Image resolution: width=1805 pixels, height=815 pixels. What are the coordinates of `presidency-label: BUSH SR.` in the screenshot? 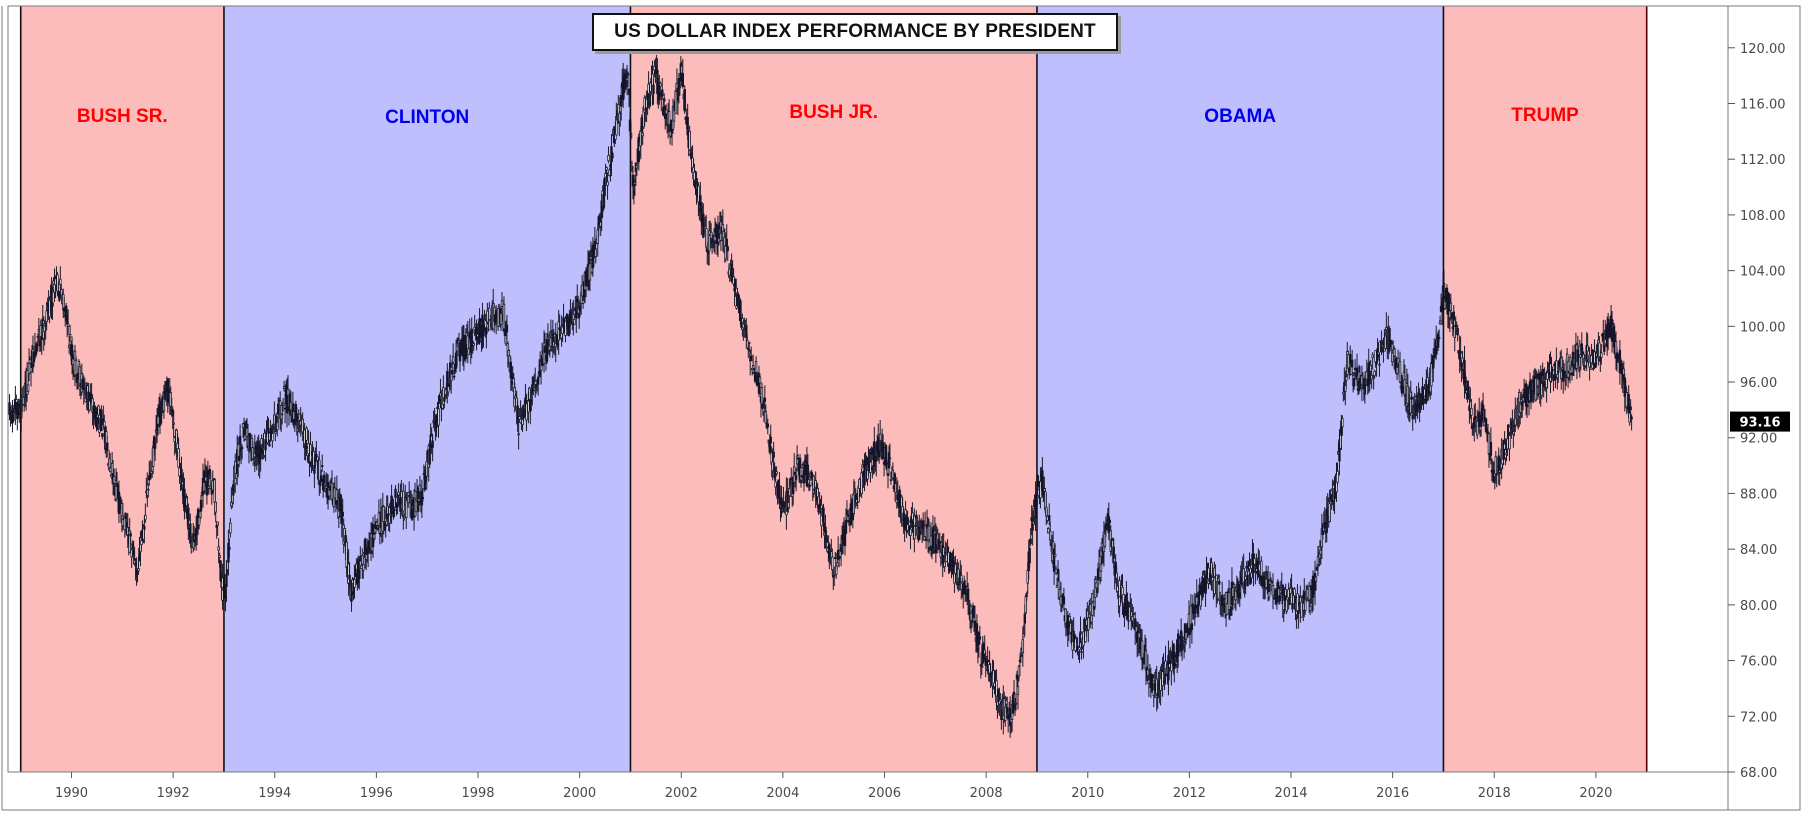 It's located at (122, 116).